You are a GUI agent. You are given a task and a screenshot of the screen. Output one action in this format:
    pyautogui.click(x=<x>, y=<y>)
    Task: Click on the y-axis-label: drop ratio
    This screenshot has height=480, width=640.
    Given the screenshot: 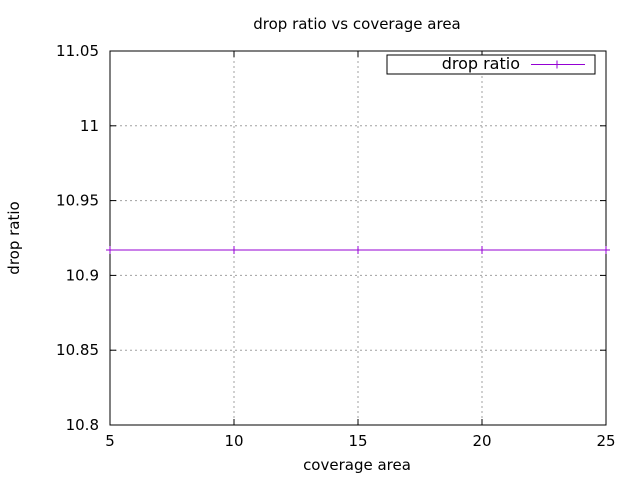 What is the action you would take?
    pyautogui.click(x=14, y=237)
    